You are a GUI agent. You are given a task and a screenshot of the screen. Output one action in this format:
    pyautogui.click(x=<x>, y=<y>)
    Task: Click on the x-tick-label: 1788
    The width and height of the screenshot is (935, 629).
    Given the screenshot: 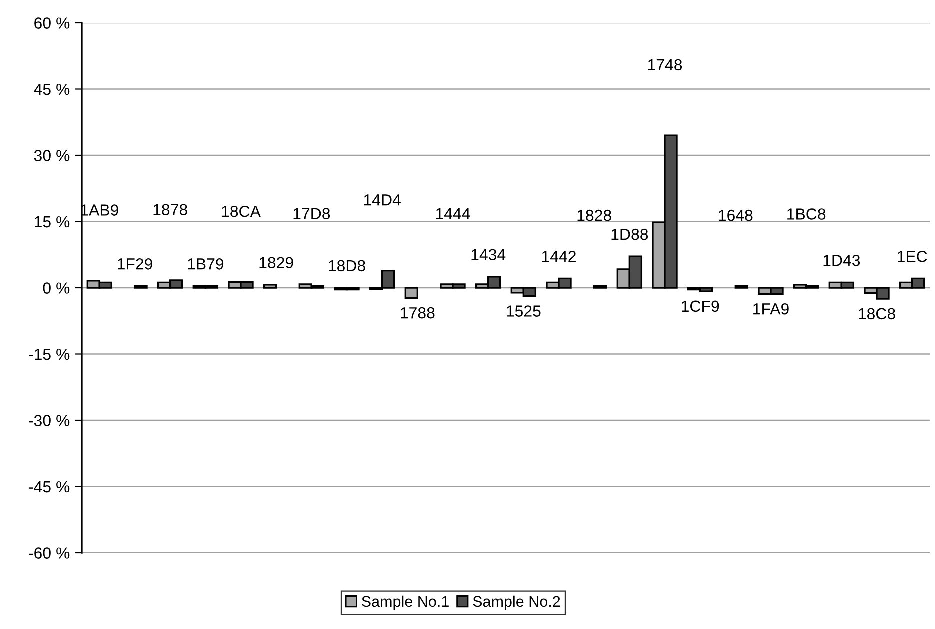 What is the action you would take?
    pyautogui.click(x=418, y=313)
    